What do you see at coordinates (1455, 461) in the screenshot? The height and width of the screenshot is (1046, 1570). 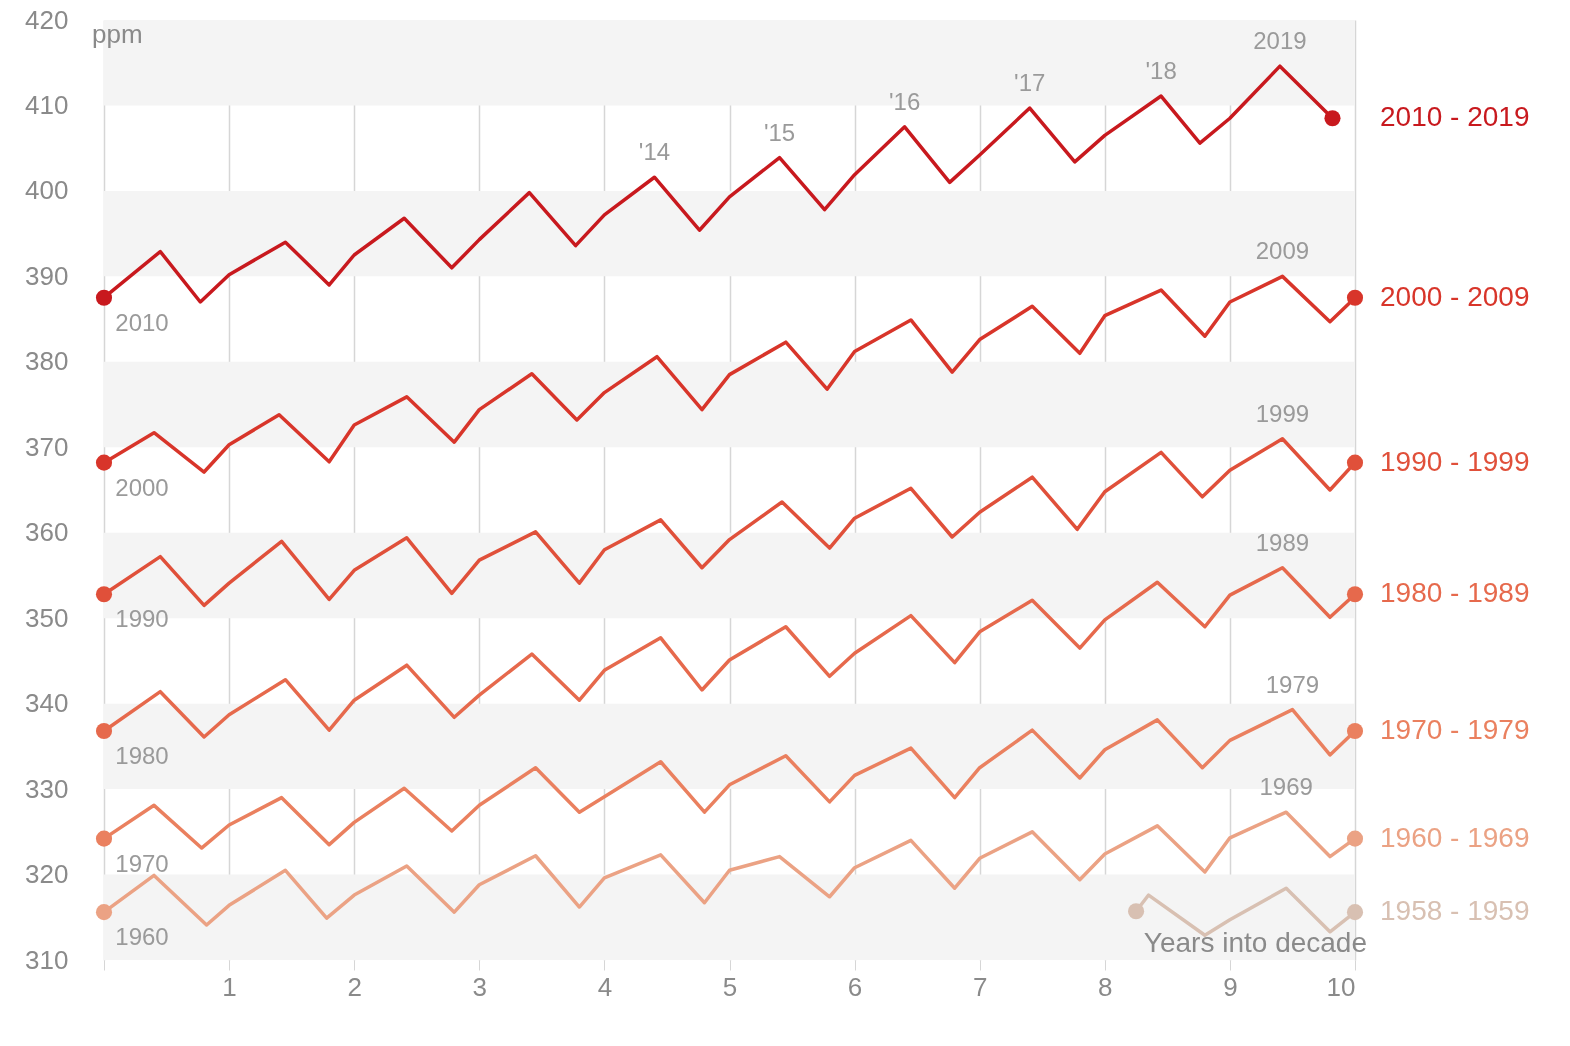 I see `series-label: 1990 - 1999` at bounding box center [1455, 461].